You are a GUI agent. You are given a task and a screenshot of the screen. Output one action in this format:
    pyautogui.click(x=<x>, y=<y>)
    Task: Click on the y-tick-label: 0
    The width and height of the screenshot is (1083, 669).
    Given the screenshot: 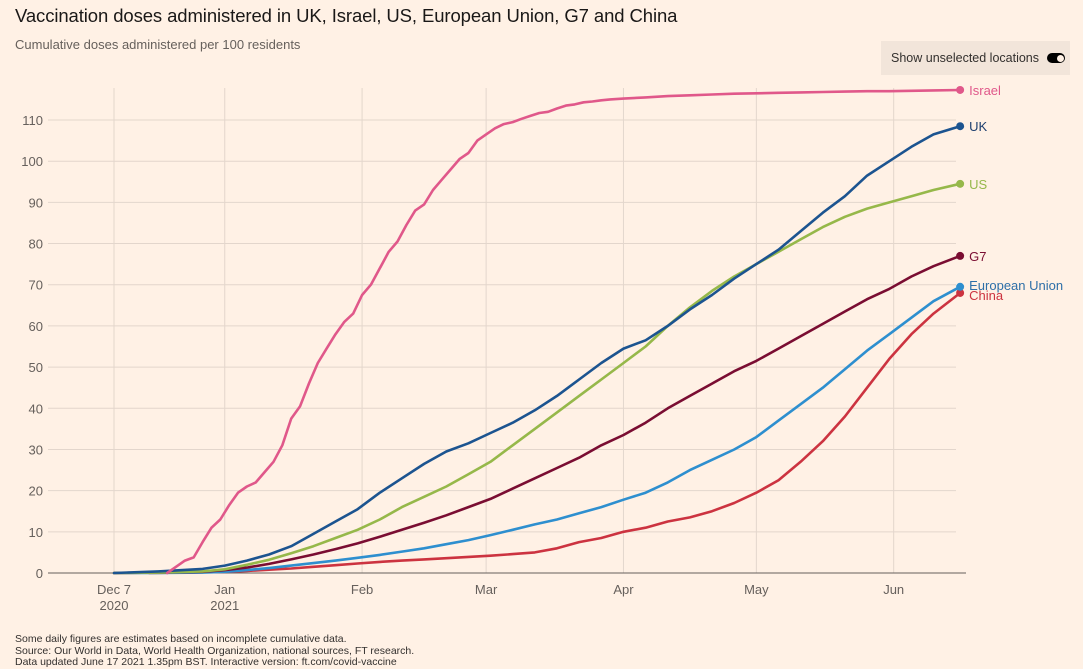 What is the action you would take?
    pyautogui.click(x=39, y=573)
    